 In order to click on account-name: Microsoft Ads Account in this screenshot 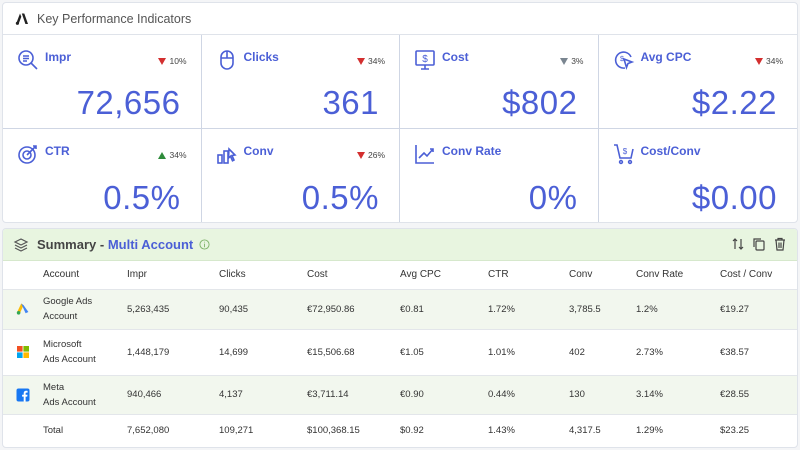, I will do `click(85, 352)`.